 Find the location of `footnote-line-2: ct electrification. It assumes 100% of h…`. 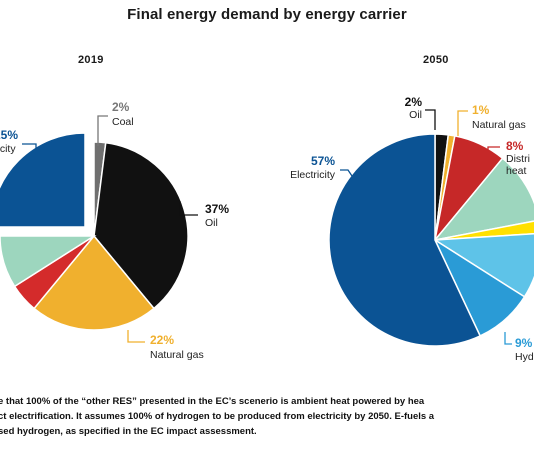

footnote-line-2: ct electrification. It assumes 100% of h… is located at coordinates (217, 416).